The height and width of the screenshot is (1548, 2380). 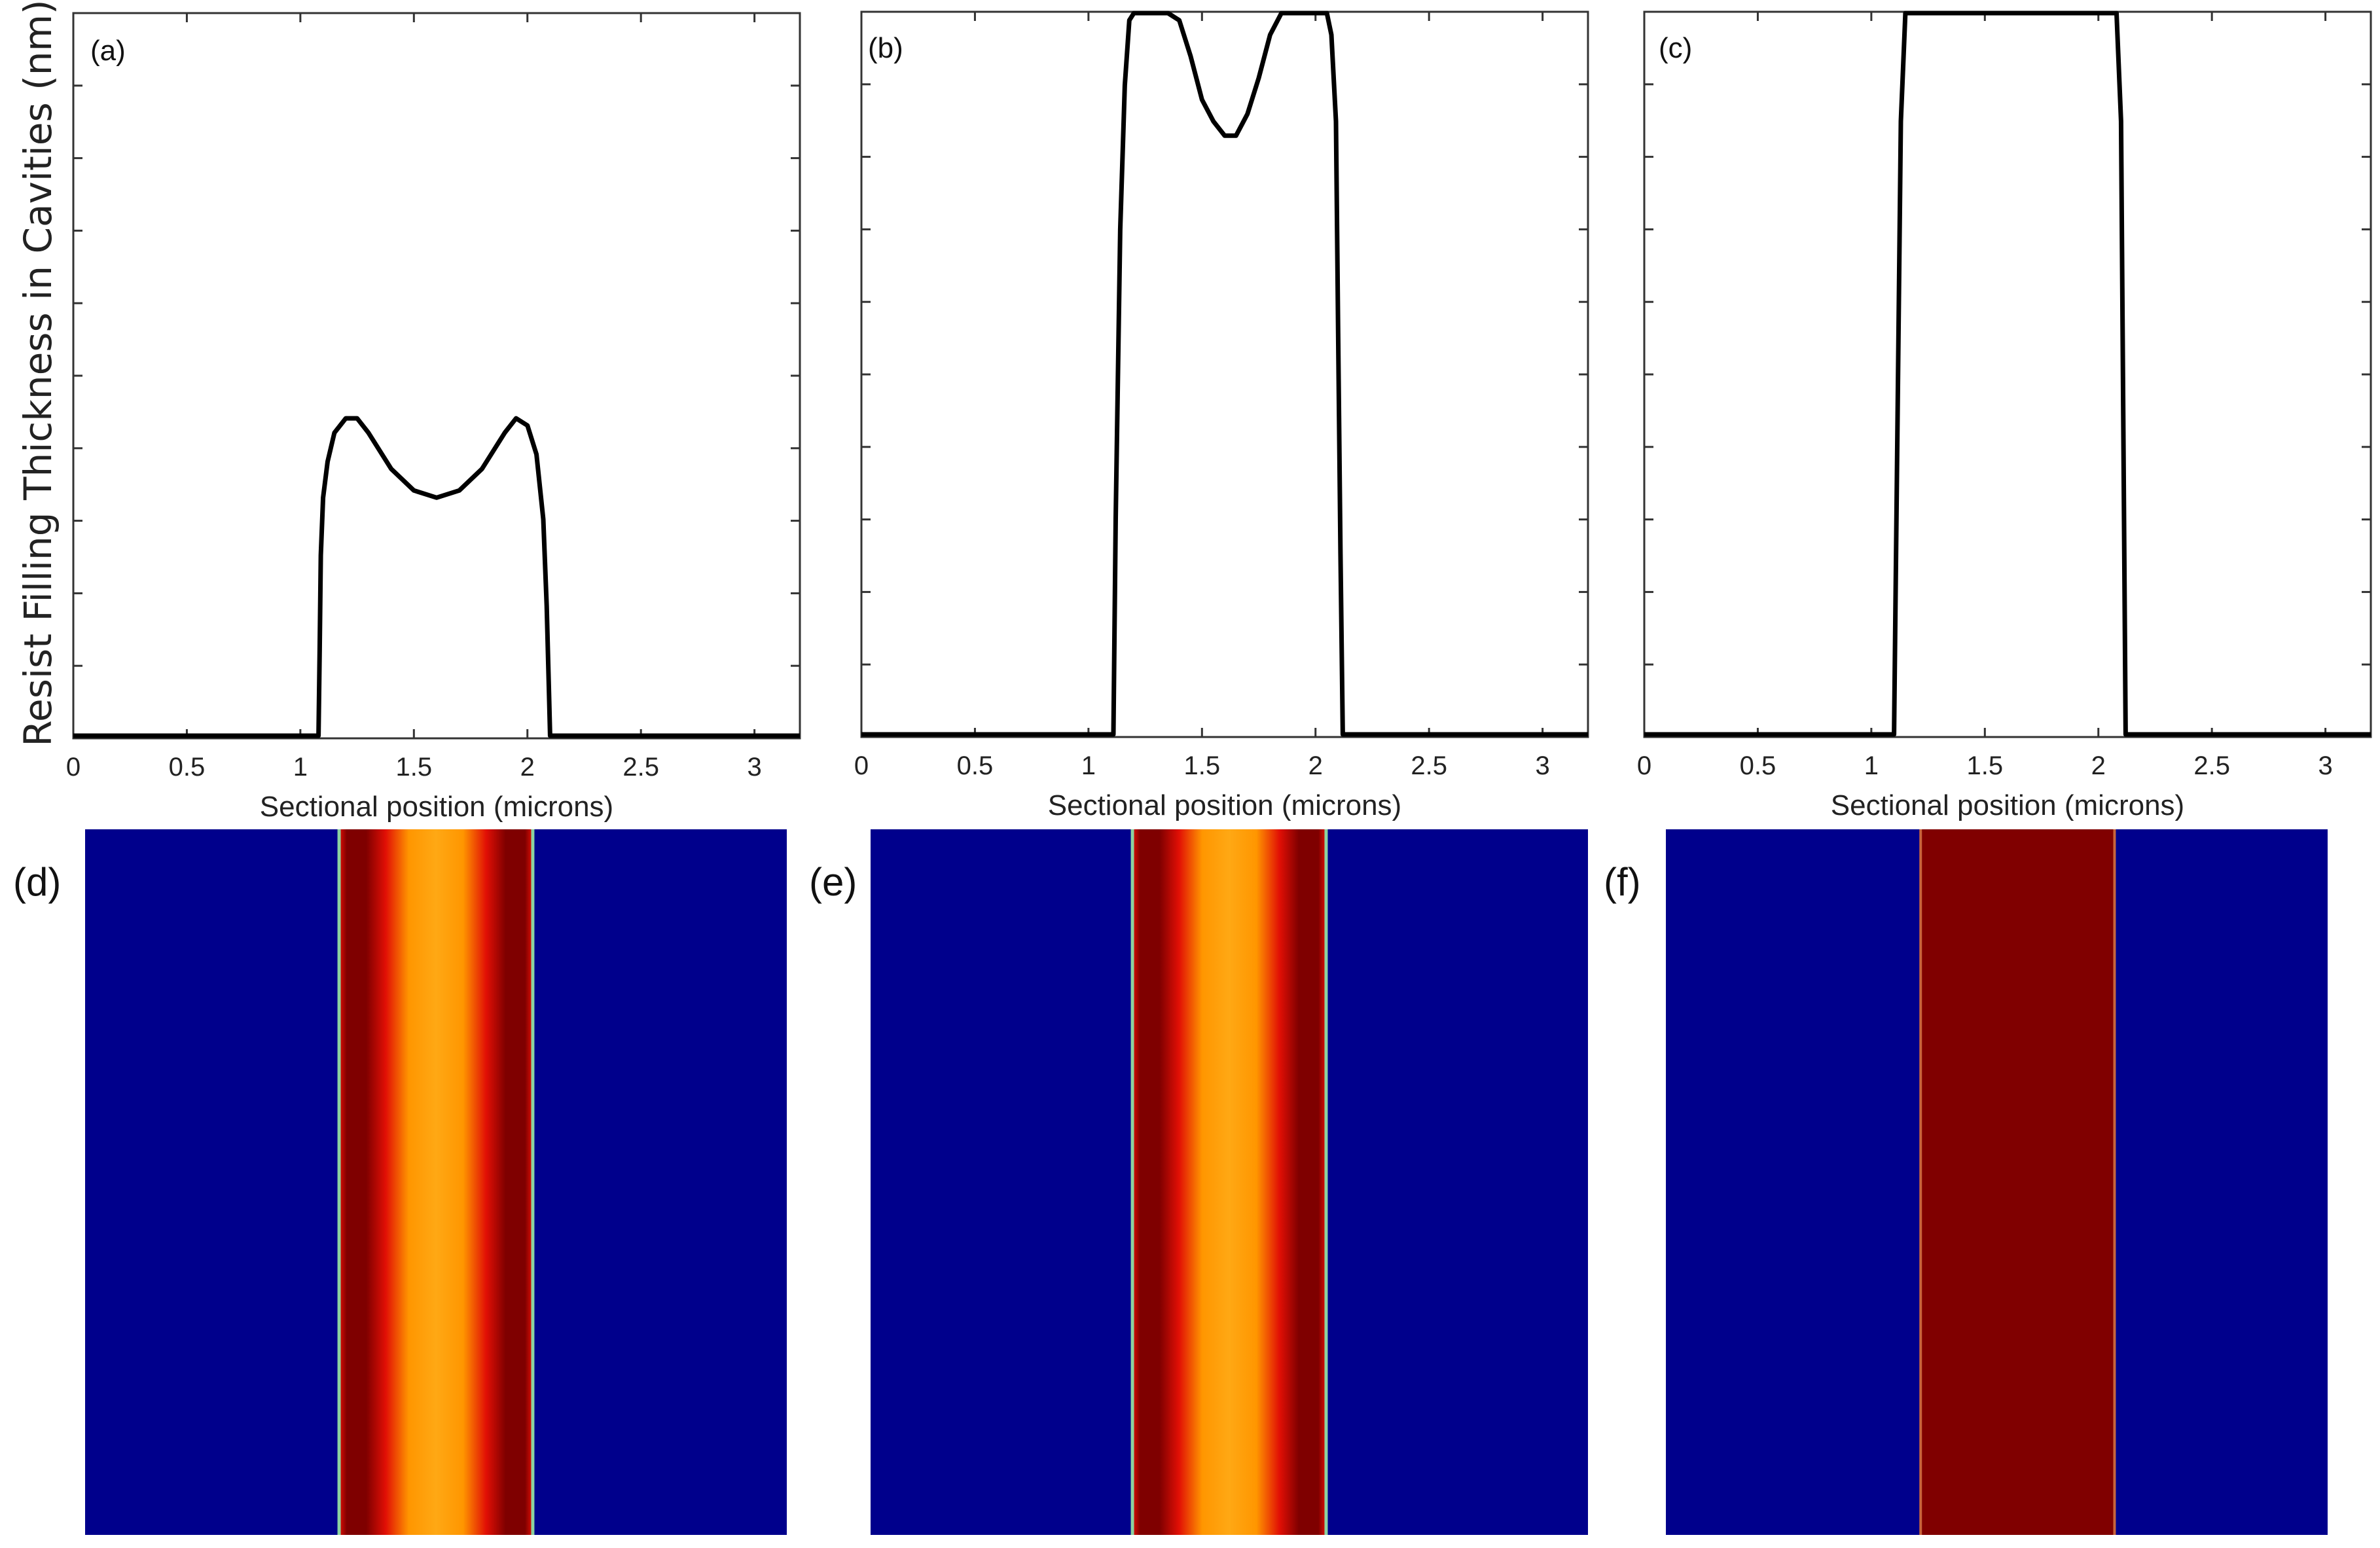 What do you see at coordinates (108, 51) in the screenshot?
I see `plot-a-tag: (a)` at bounding box center [108, 51].